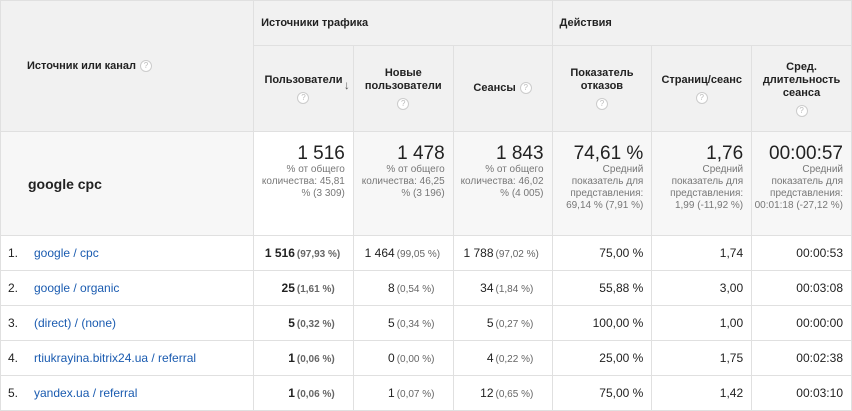 This screenshot has width=852, height=411. I want to click on new-users-value: 0, so click(391, 358).